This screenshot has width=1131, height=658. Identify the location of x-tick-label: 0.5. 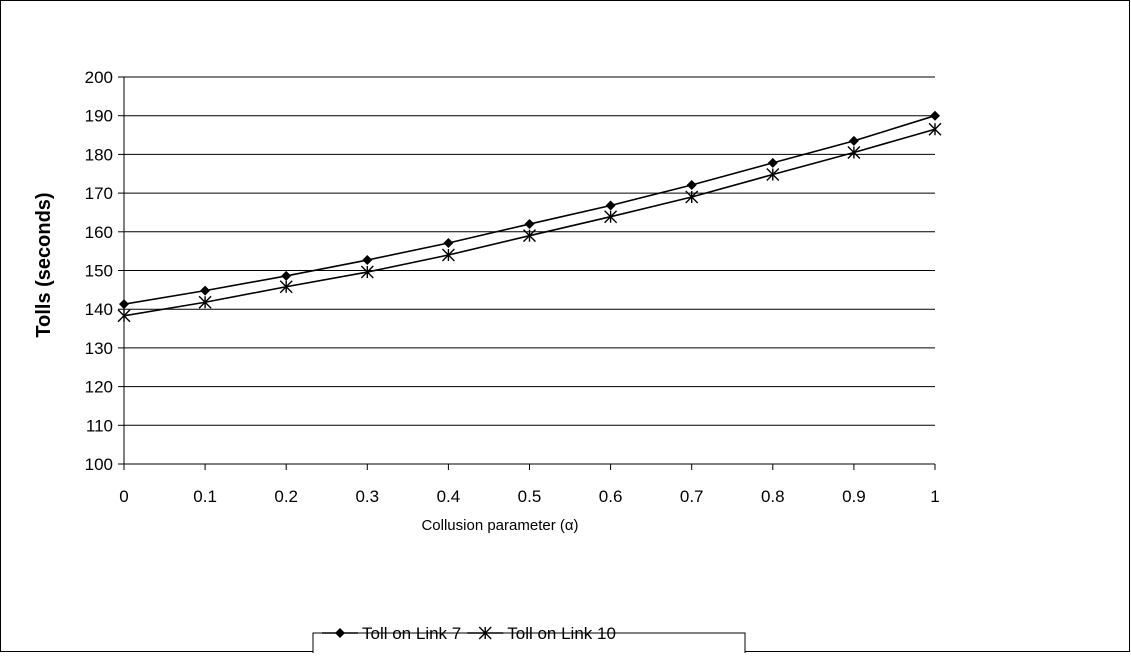
(530, 496).